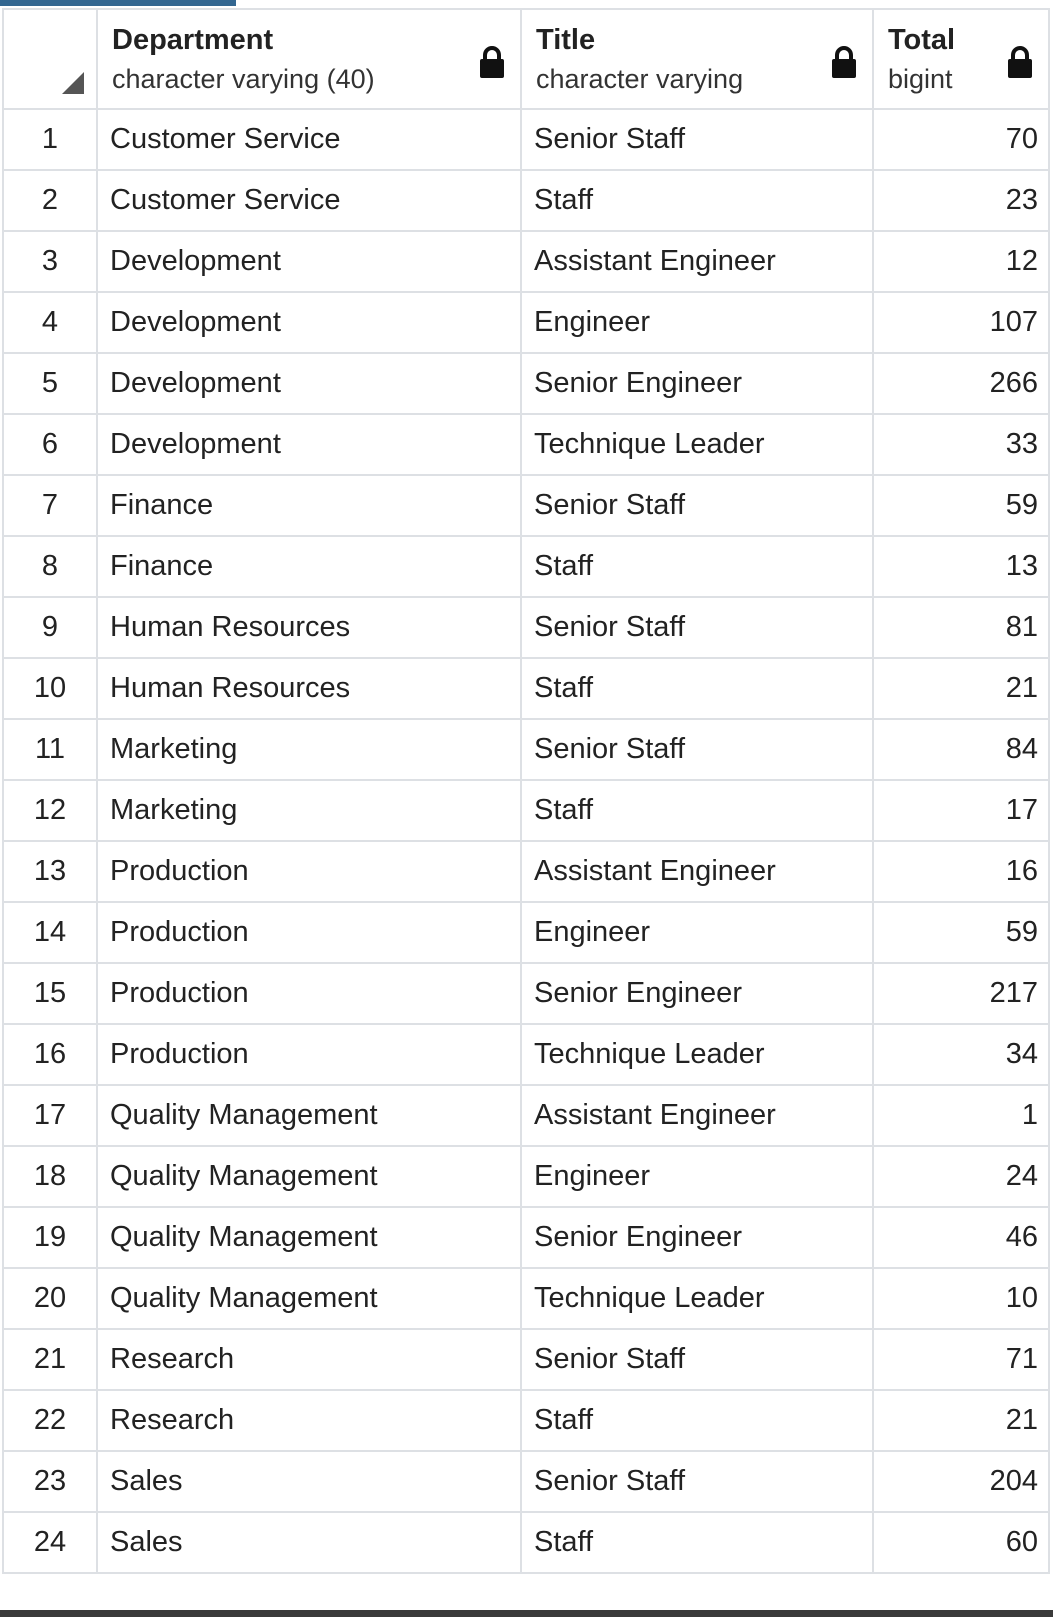 The image size is (1053, 1617). I want to click on row-number-cell: 14, so click(50, 932).